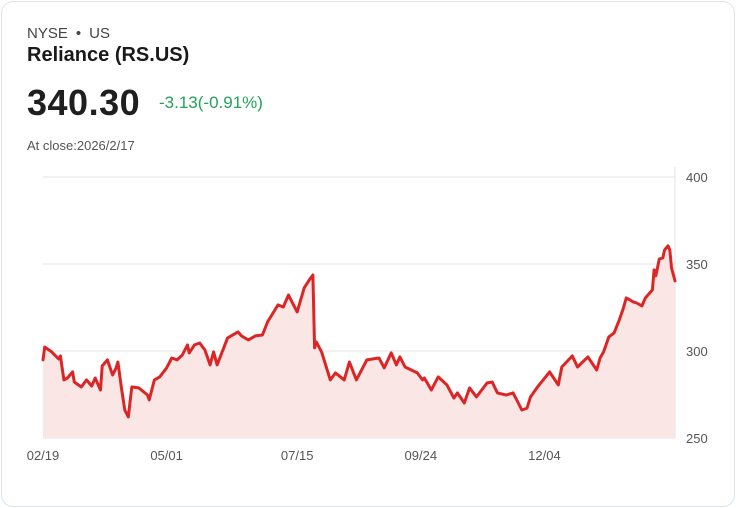 The width and height of the screenshot is (736, 508). What do you see at coordinates (166, 455) in the screenshot?
I see `x-tick-label: 05/01` at bounding box center [166, 455].